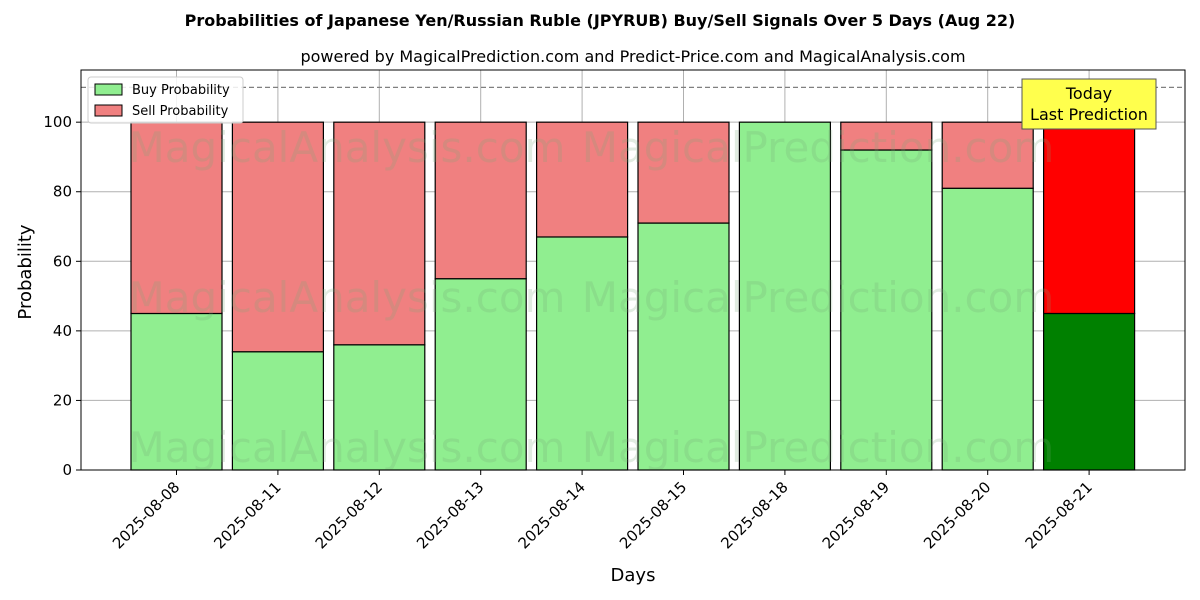  Describe the element at coordinates (633, 575) in the screenshot. I see `x-axis-label: Days` at that location.